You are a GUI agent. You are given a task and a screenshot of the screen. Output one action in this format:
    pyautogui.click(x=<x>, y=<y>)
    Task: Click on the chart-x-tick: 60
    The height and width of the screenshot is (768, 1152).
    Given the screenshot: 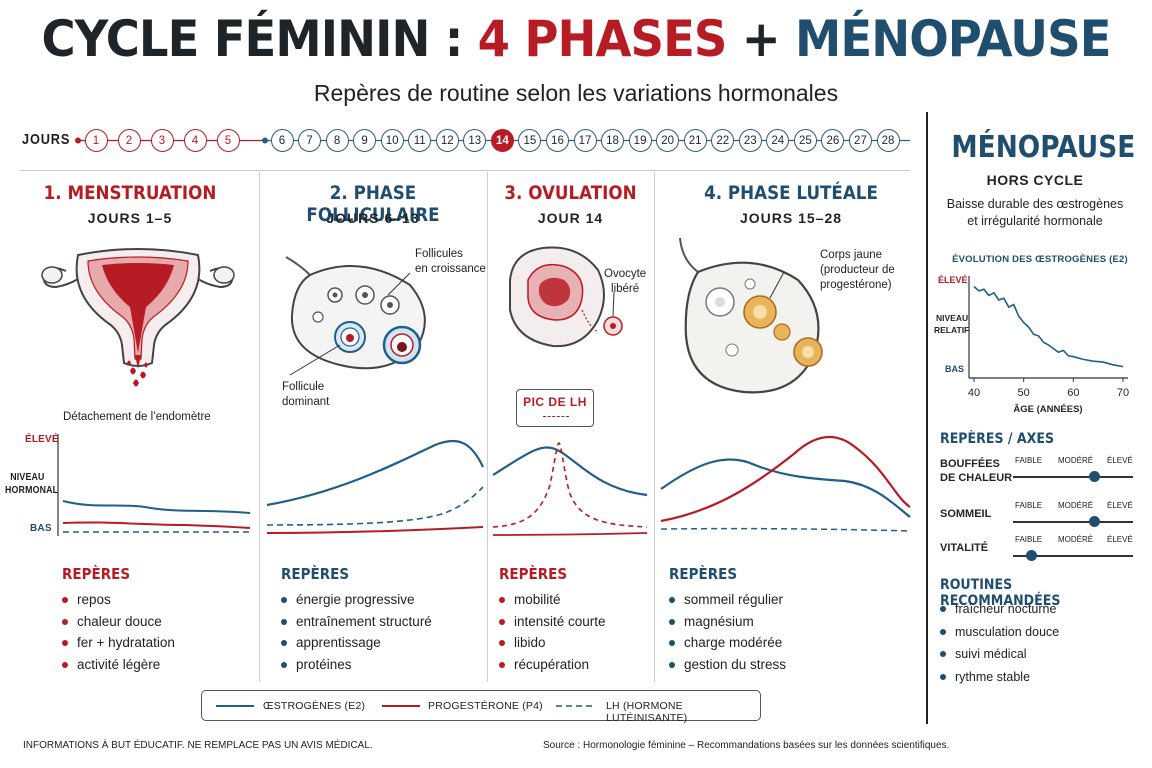 What is the action you would take?
    pyautogui.click(x=1073, y=393)
    